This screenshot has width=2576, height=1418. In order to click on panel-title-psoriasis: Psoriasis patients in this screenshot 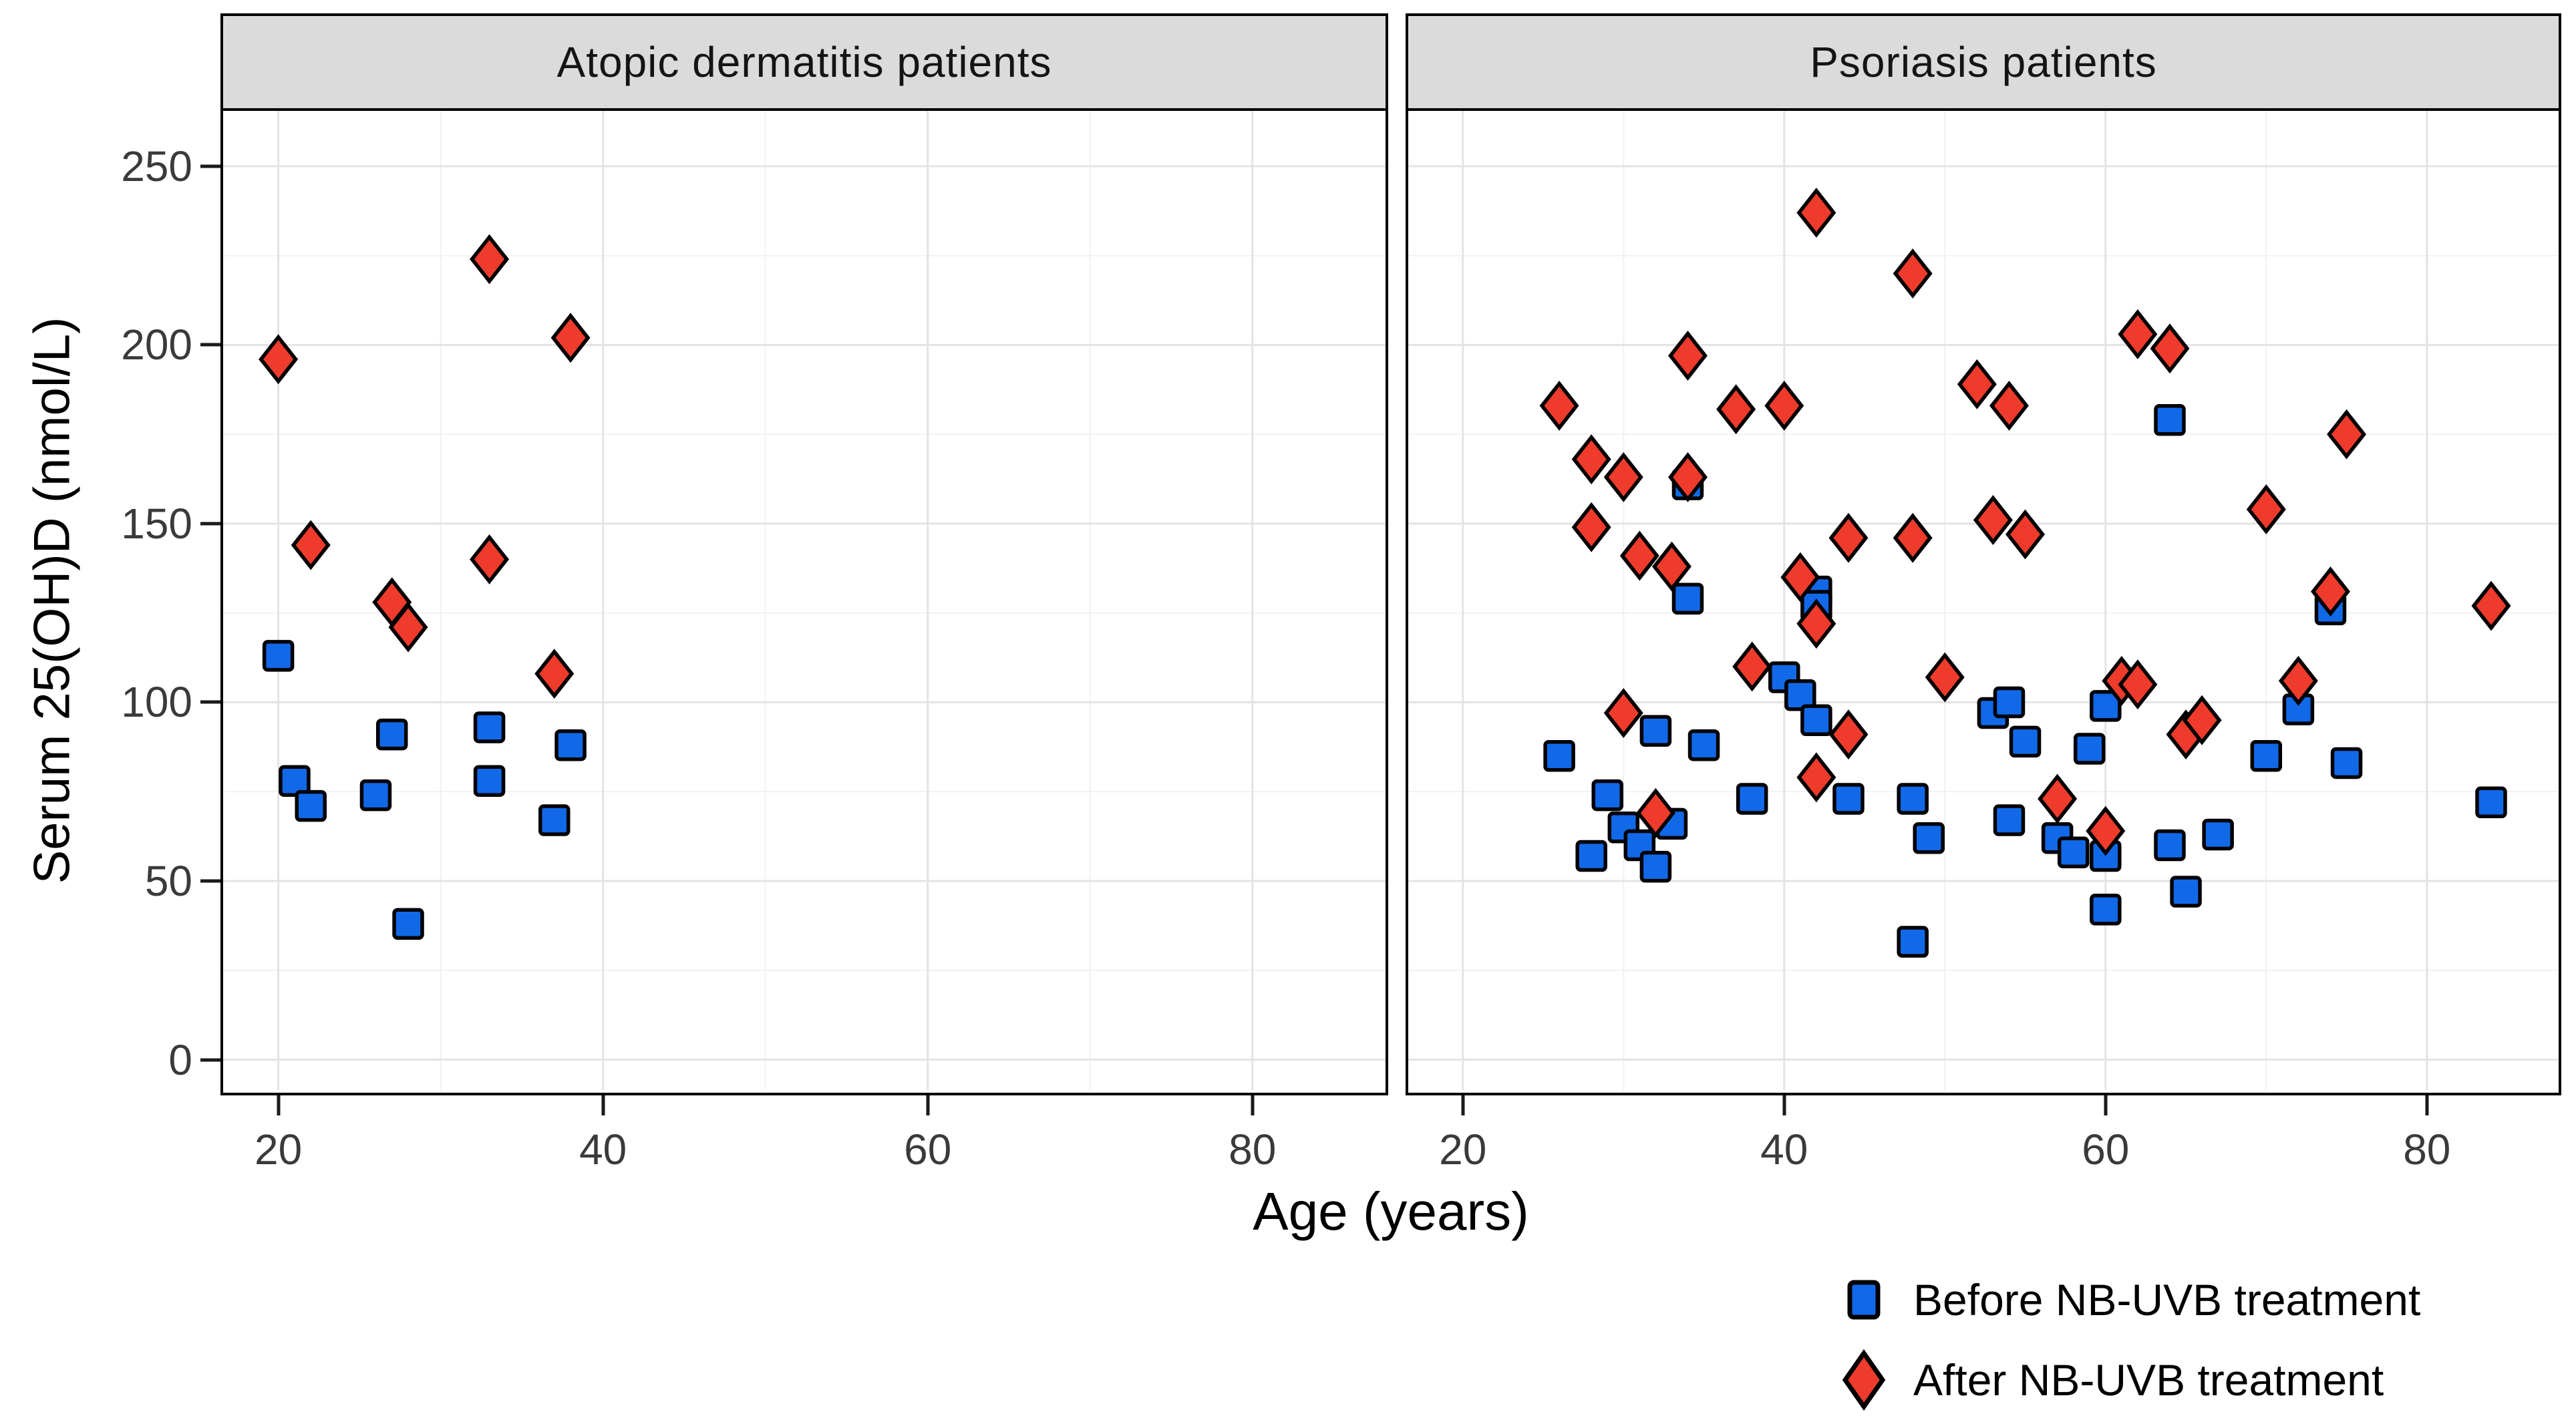, I will do `click(1983, 62)`.